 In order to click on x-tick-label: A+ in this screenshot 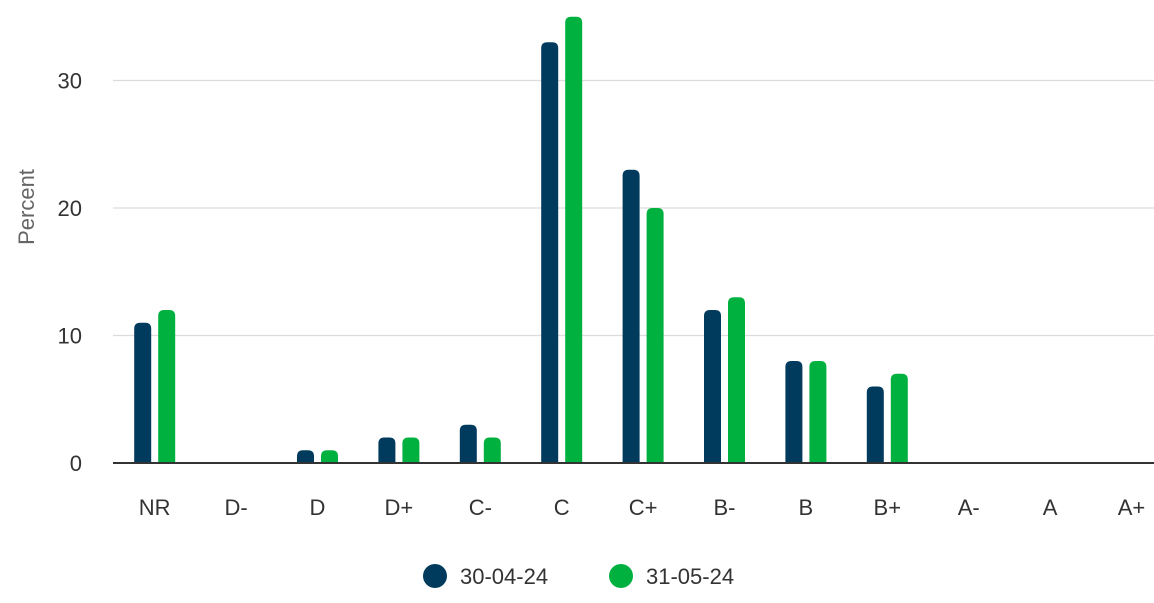, I will do `click(1132, 507)`.